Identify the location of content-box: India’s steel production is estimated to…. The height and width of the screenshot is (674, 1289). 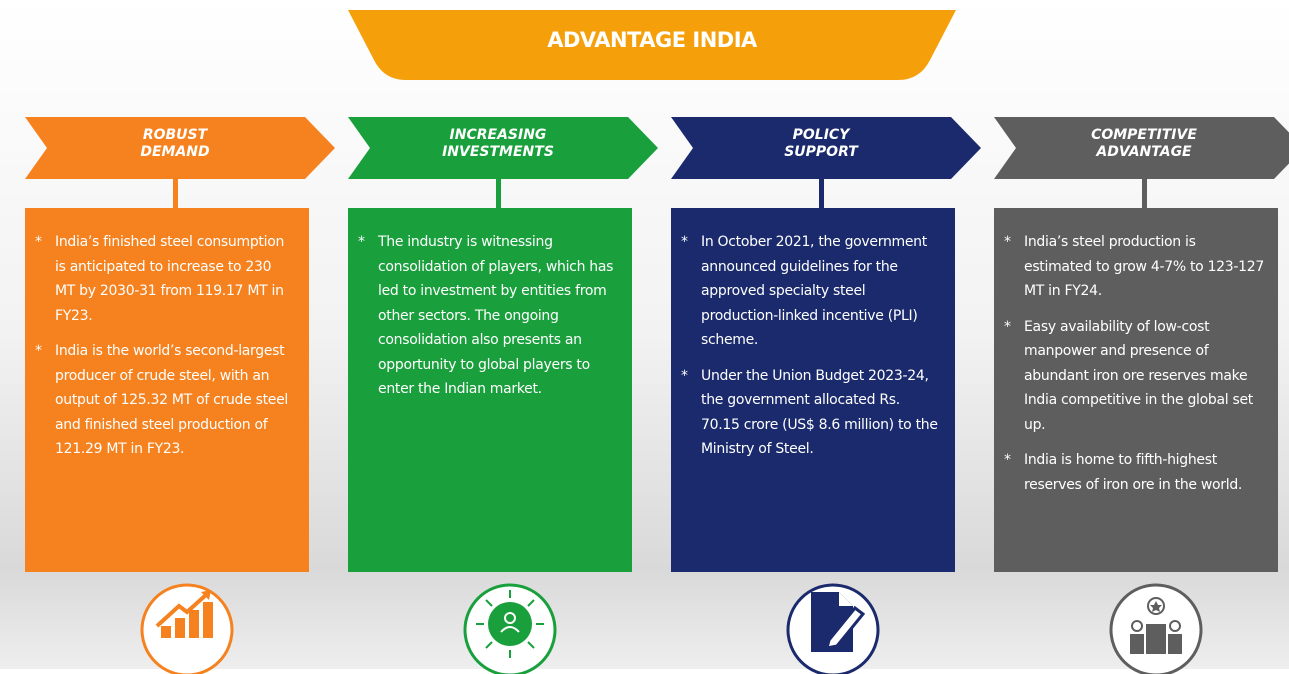
(1136, 390).